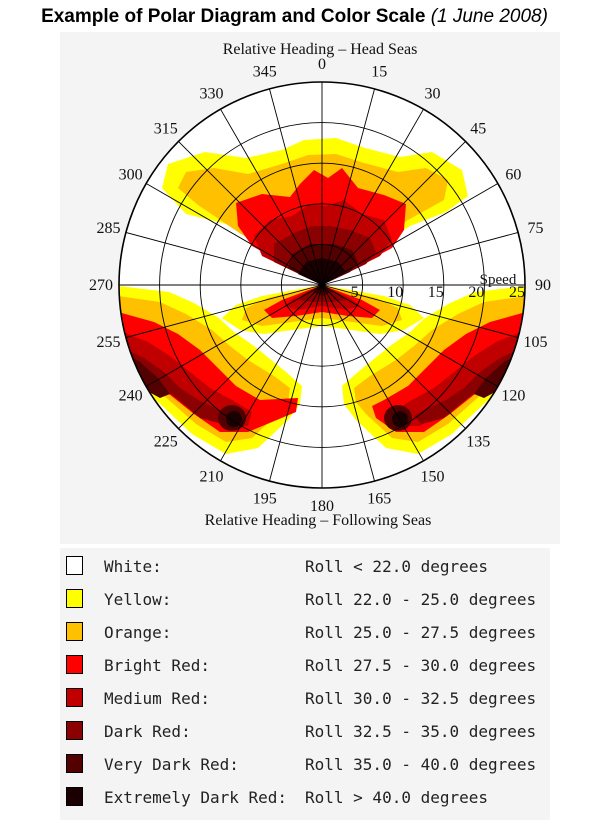  I want to click on heading-tick-label: 285, so click(109, 228).